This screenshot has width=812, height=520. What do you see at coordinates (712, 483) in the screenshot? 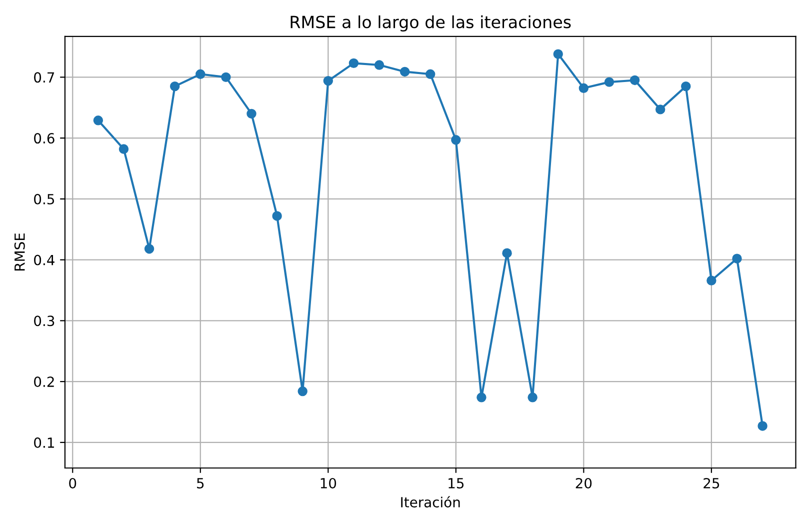
I see `x-tick-label: 25` at bounding box center [712, 483].